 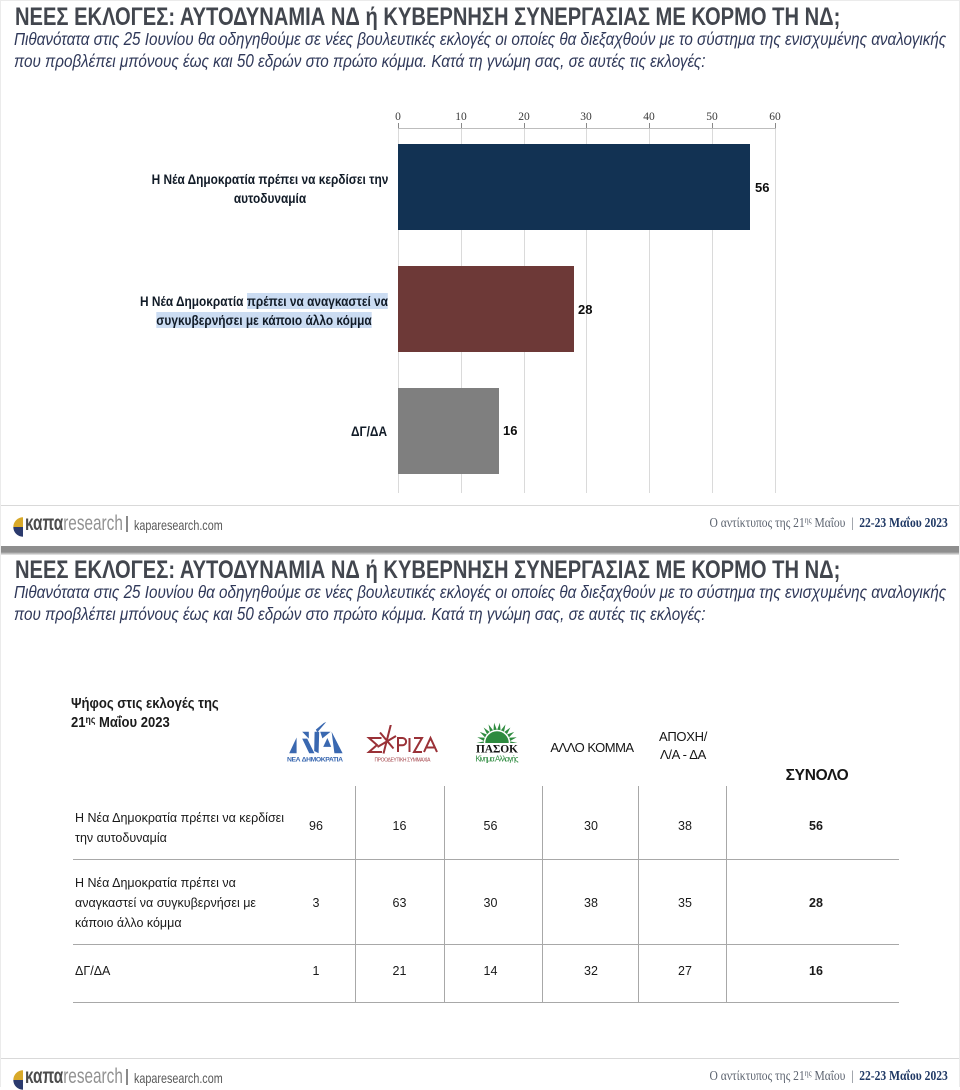 I want to click on svg-text: ΠΡΟΟΔΕΥΤΙΚΗ ΣΥΜΜΑΧΙΑ, so click(x=403, y=761).